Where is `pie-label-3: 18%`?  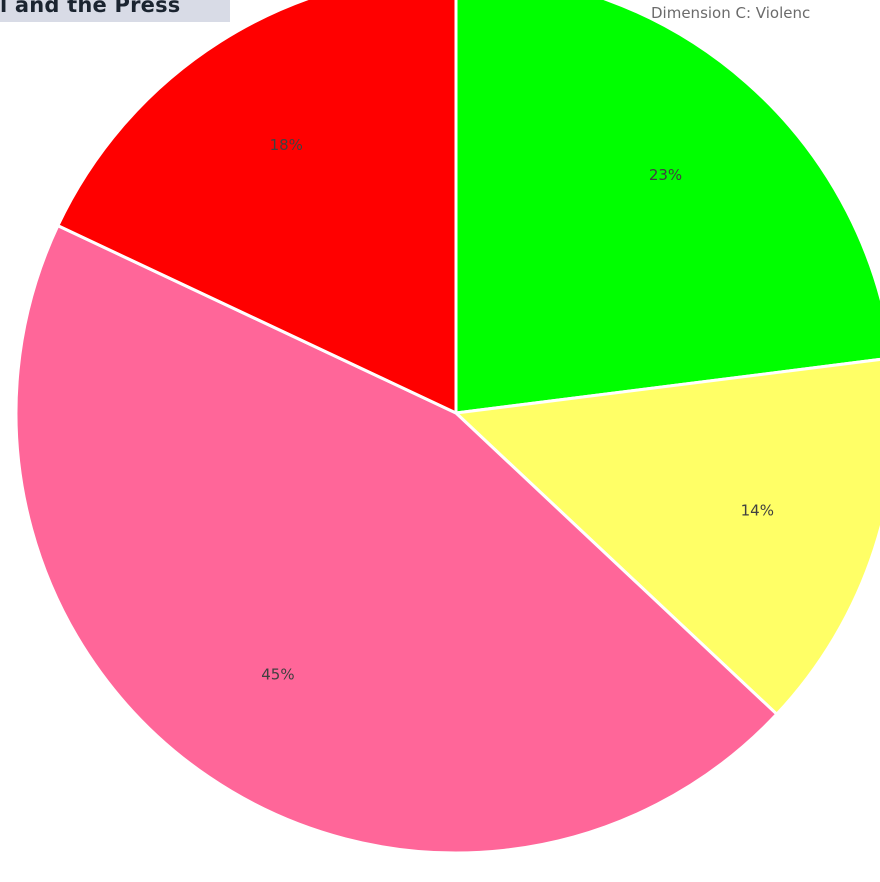
pie-label-3: 18% is located at coordinates (286, 145).